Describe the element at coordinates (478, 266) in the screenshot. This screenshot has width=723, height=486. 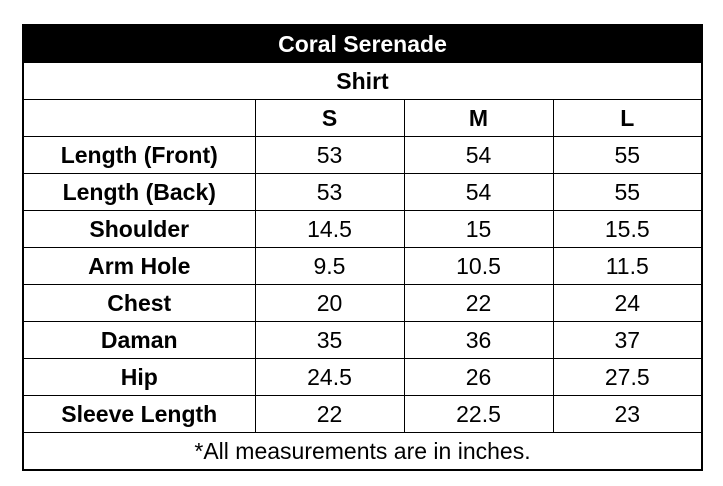
I see `cell-value: 10.5` at that location.